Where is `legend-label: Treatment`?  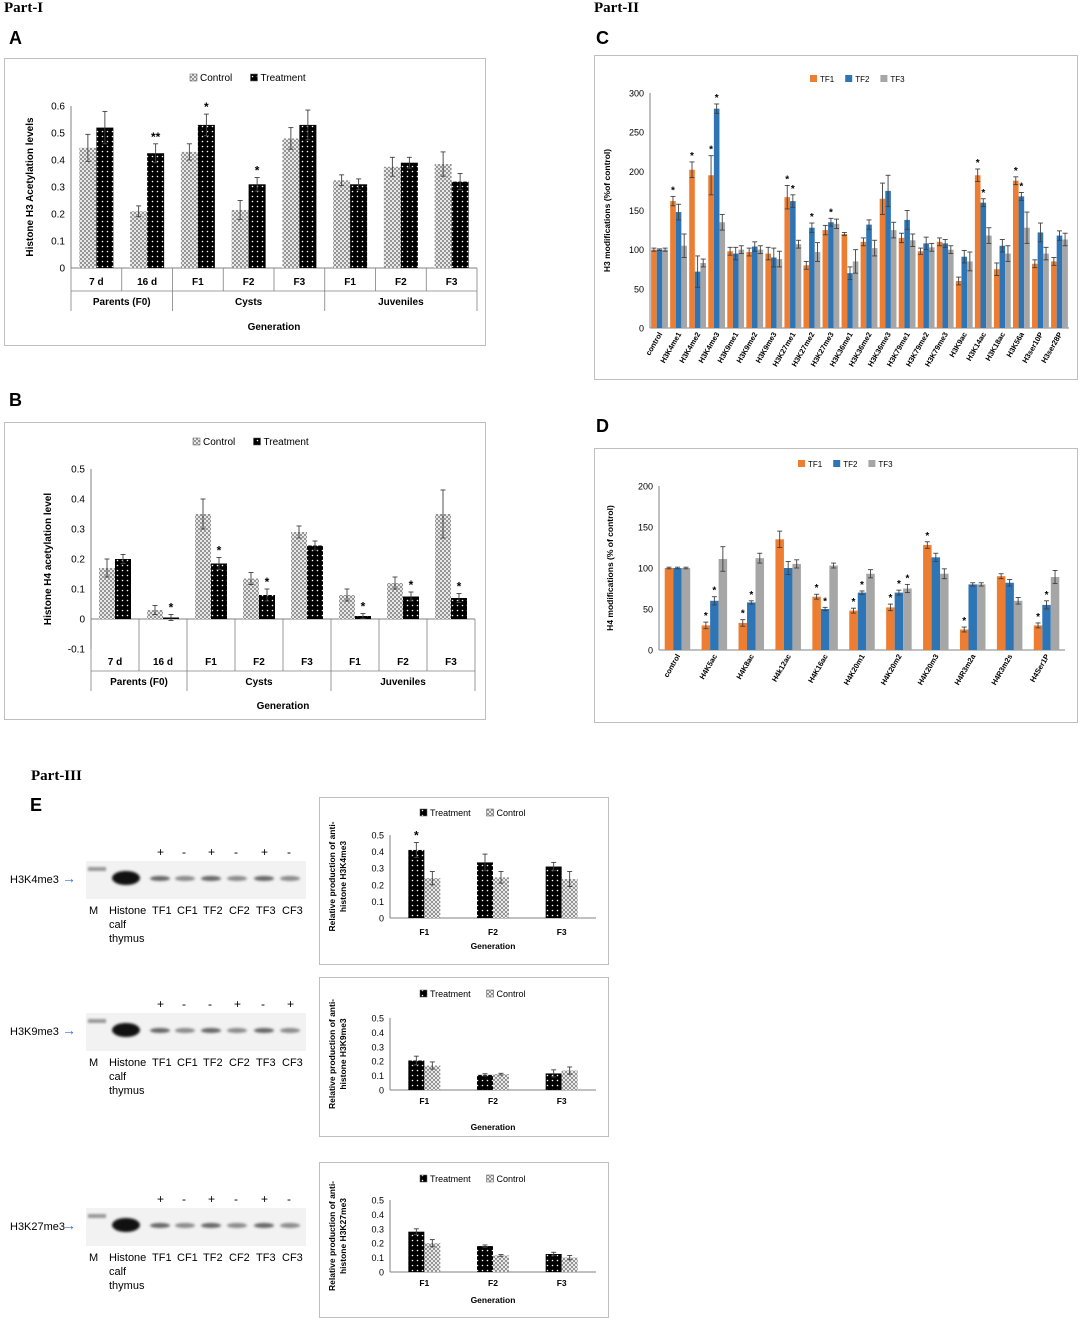
legend-label: Treatment is located at coordinates (286, 442).